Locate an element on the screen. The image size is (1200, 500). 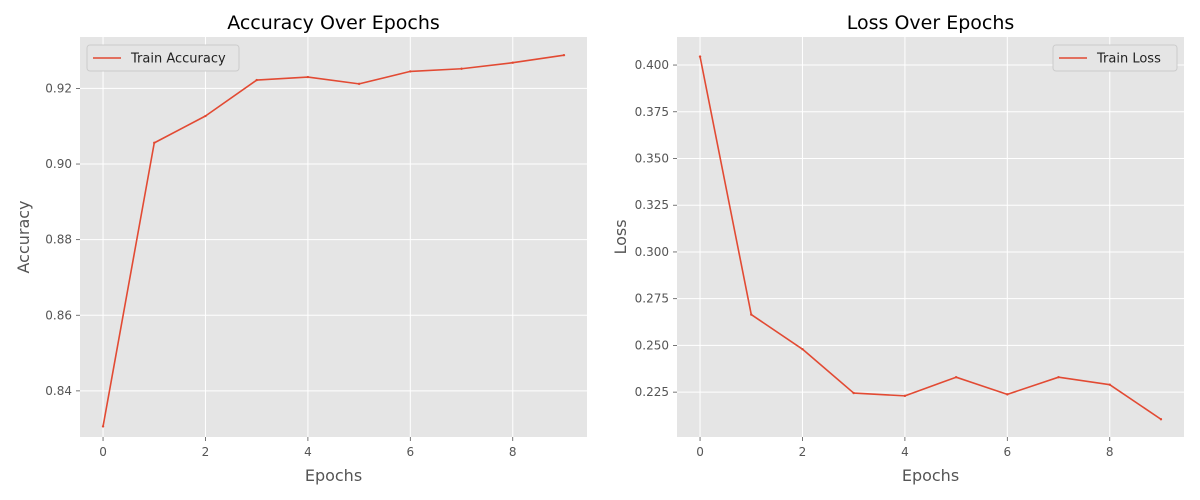
loss-y-tick-label: 0.325 is located at coordinates (652, 205).